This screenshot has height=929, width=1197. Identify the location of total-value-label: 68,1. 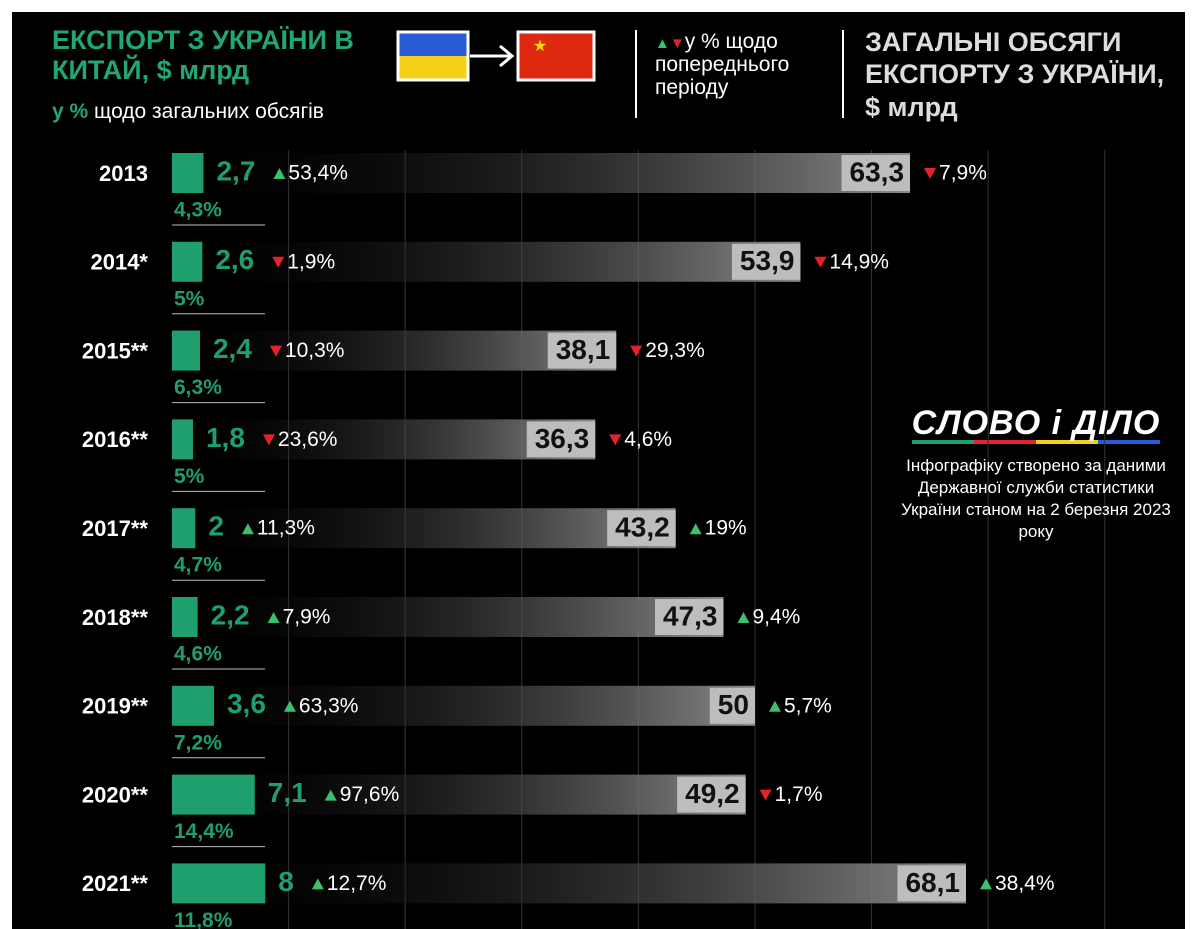
(932, 882).